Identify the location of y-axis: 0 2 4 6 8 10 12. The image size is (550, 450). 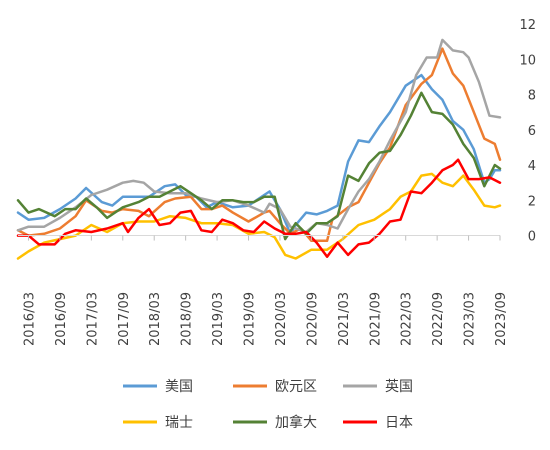
(527, 131).